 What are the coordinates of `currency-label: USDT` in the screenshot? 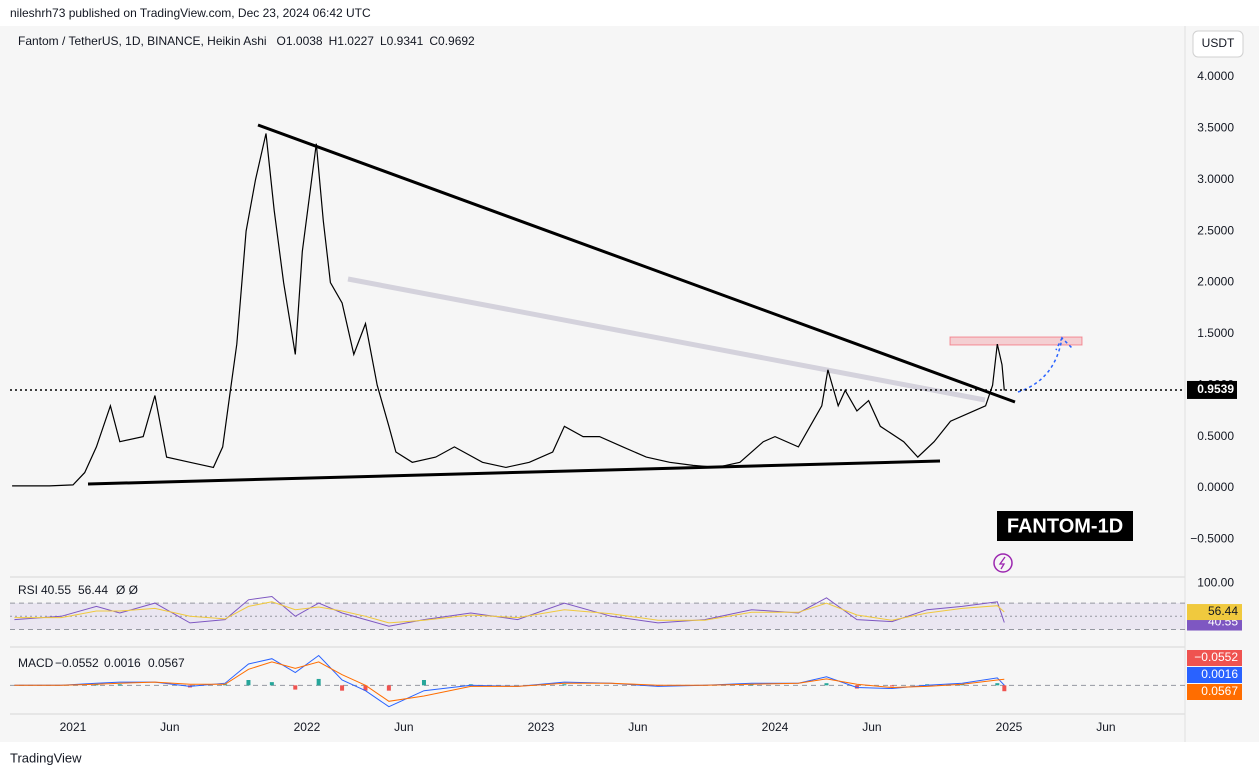 It's located at (1218, 43).